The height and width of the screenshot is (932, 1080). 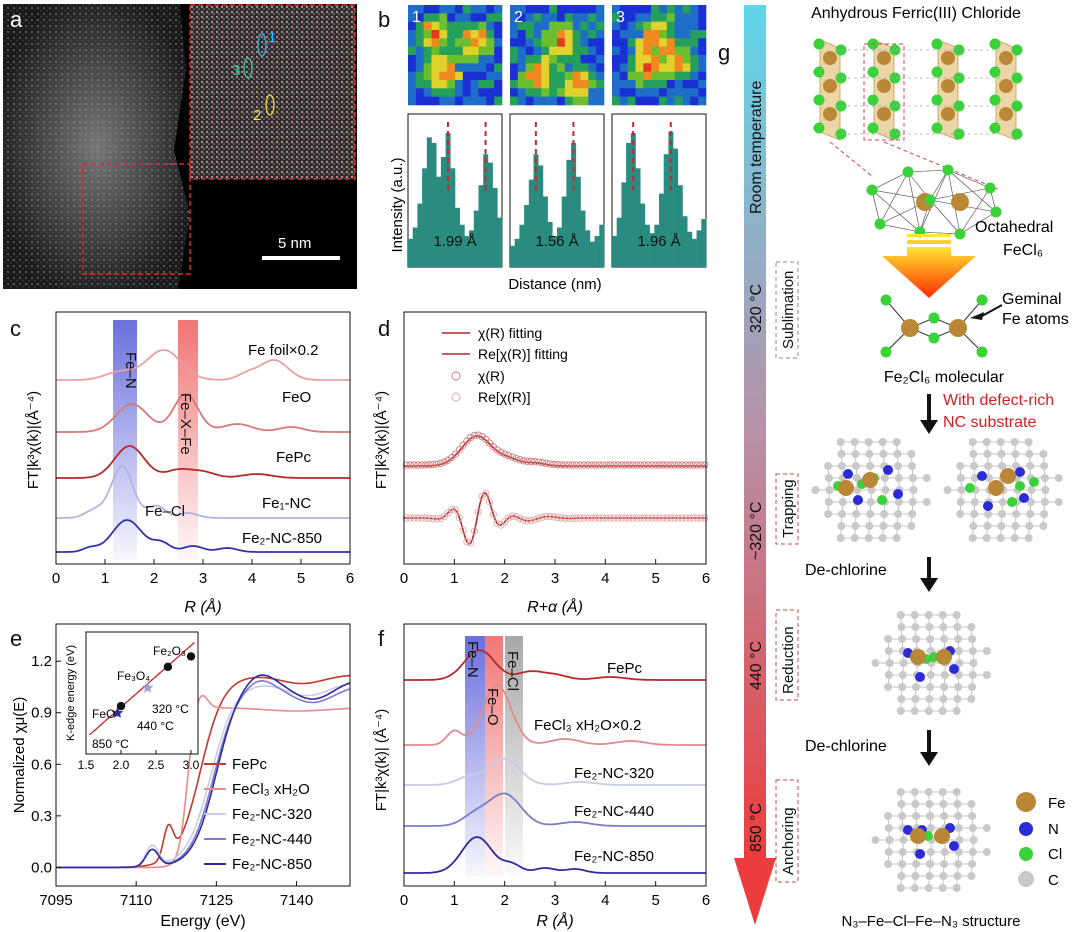 What do you see at coordinates (916, 13) in the screenshot?
I see `g-title: Anhydrous Ferric(III) Chloride` at bounding box center [916, 13].